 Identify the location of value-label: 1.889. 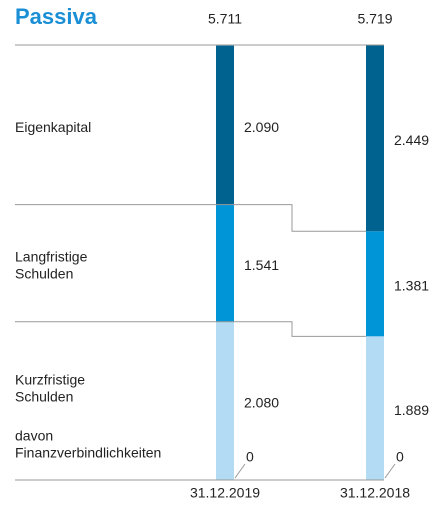
(411, 410).